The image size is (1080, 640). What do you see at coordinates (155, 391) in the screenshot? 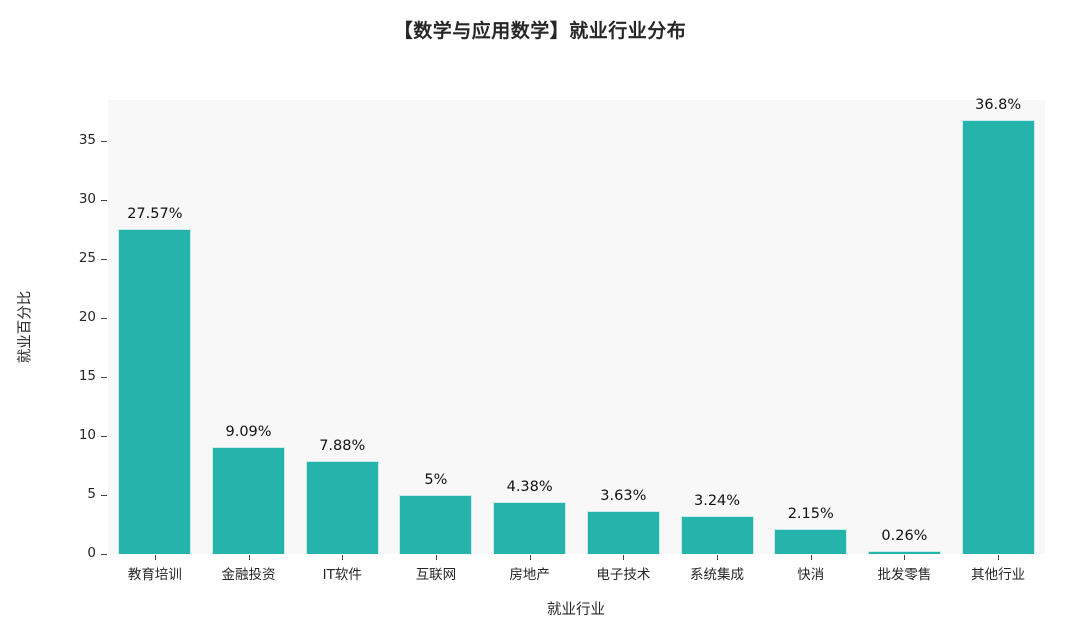
I see `bar-教育培训` at bounding box center [155, 391].